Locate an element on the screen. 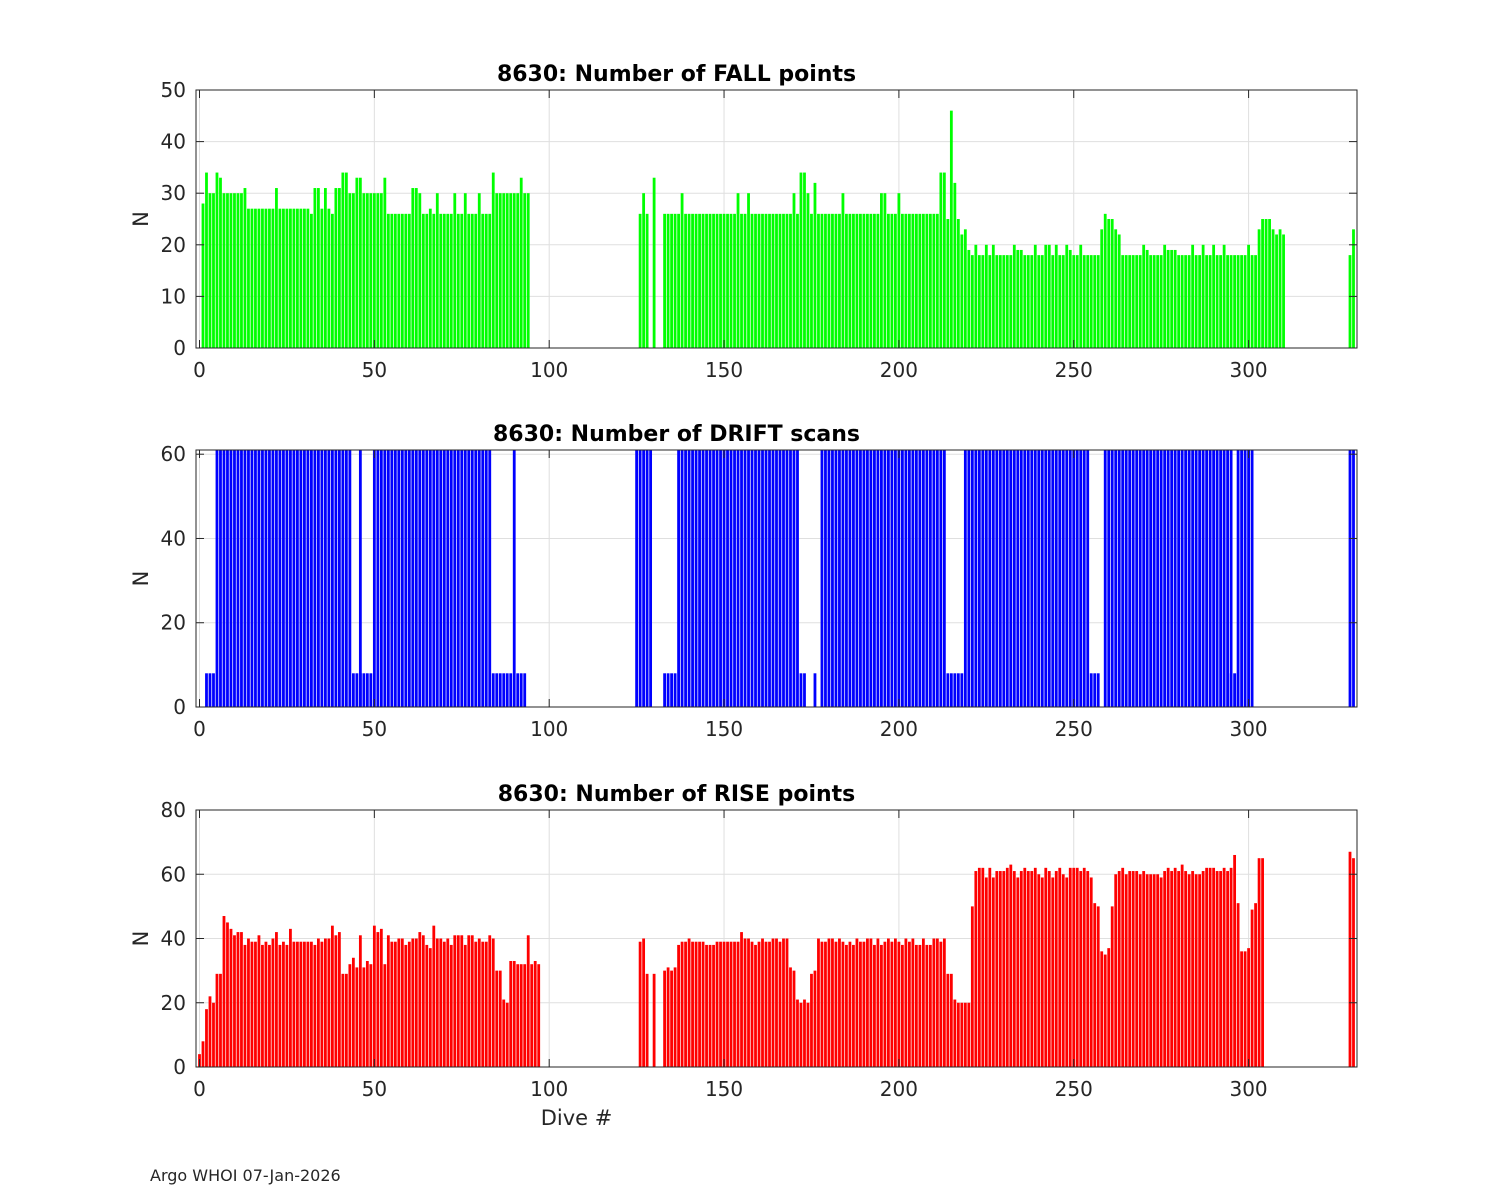  figure-footer: Argo WHOI 07-Jan-2026 is located at coordinates (245, 1175).